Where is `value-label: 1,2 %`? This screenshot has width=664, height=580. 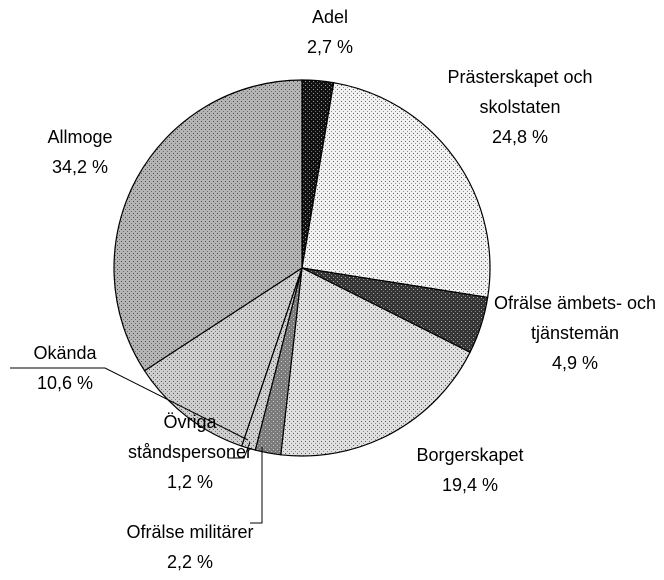
value-label: 1,2 % is located at coordinates (190, 482).